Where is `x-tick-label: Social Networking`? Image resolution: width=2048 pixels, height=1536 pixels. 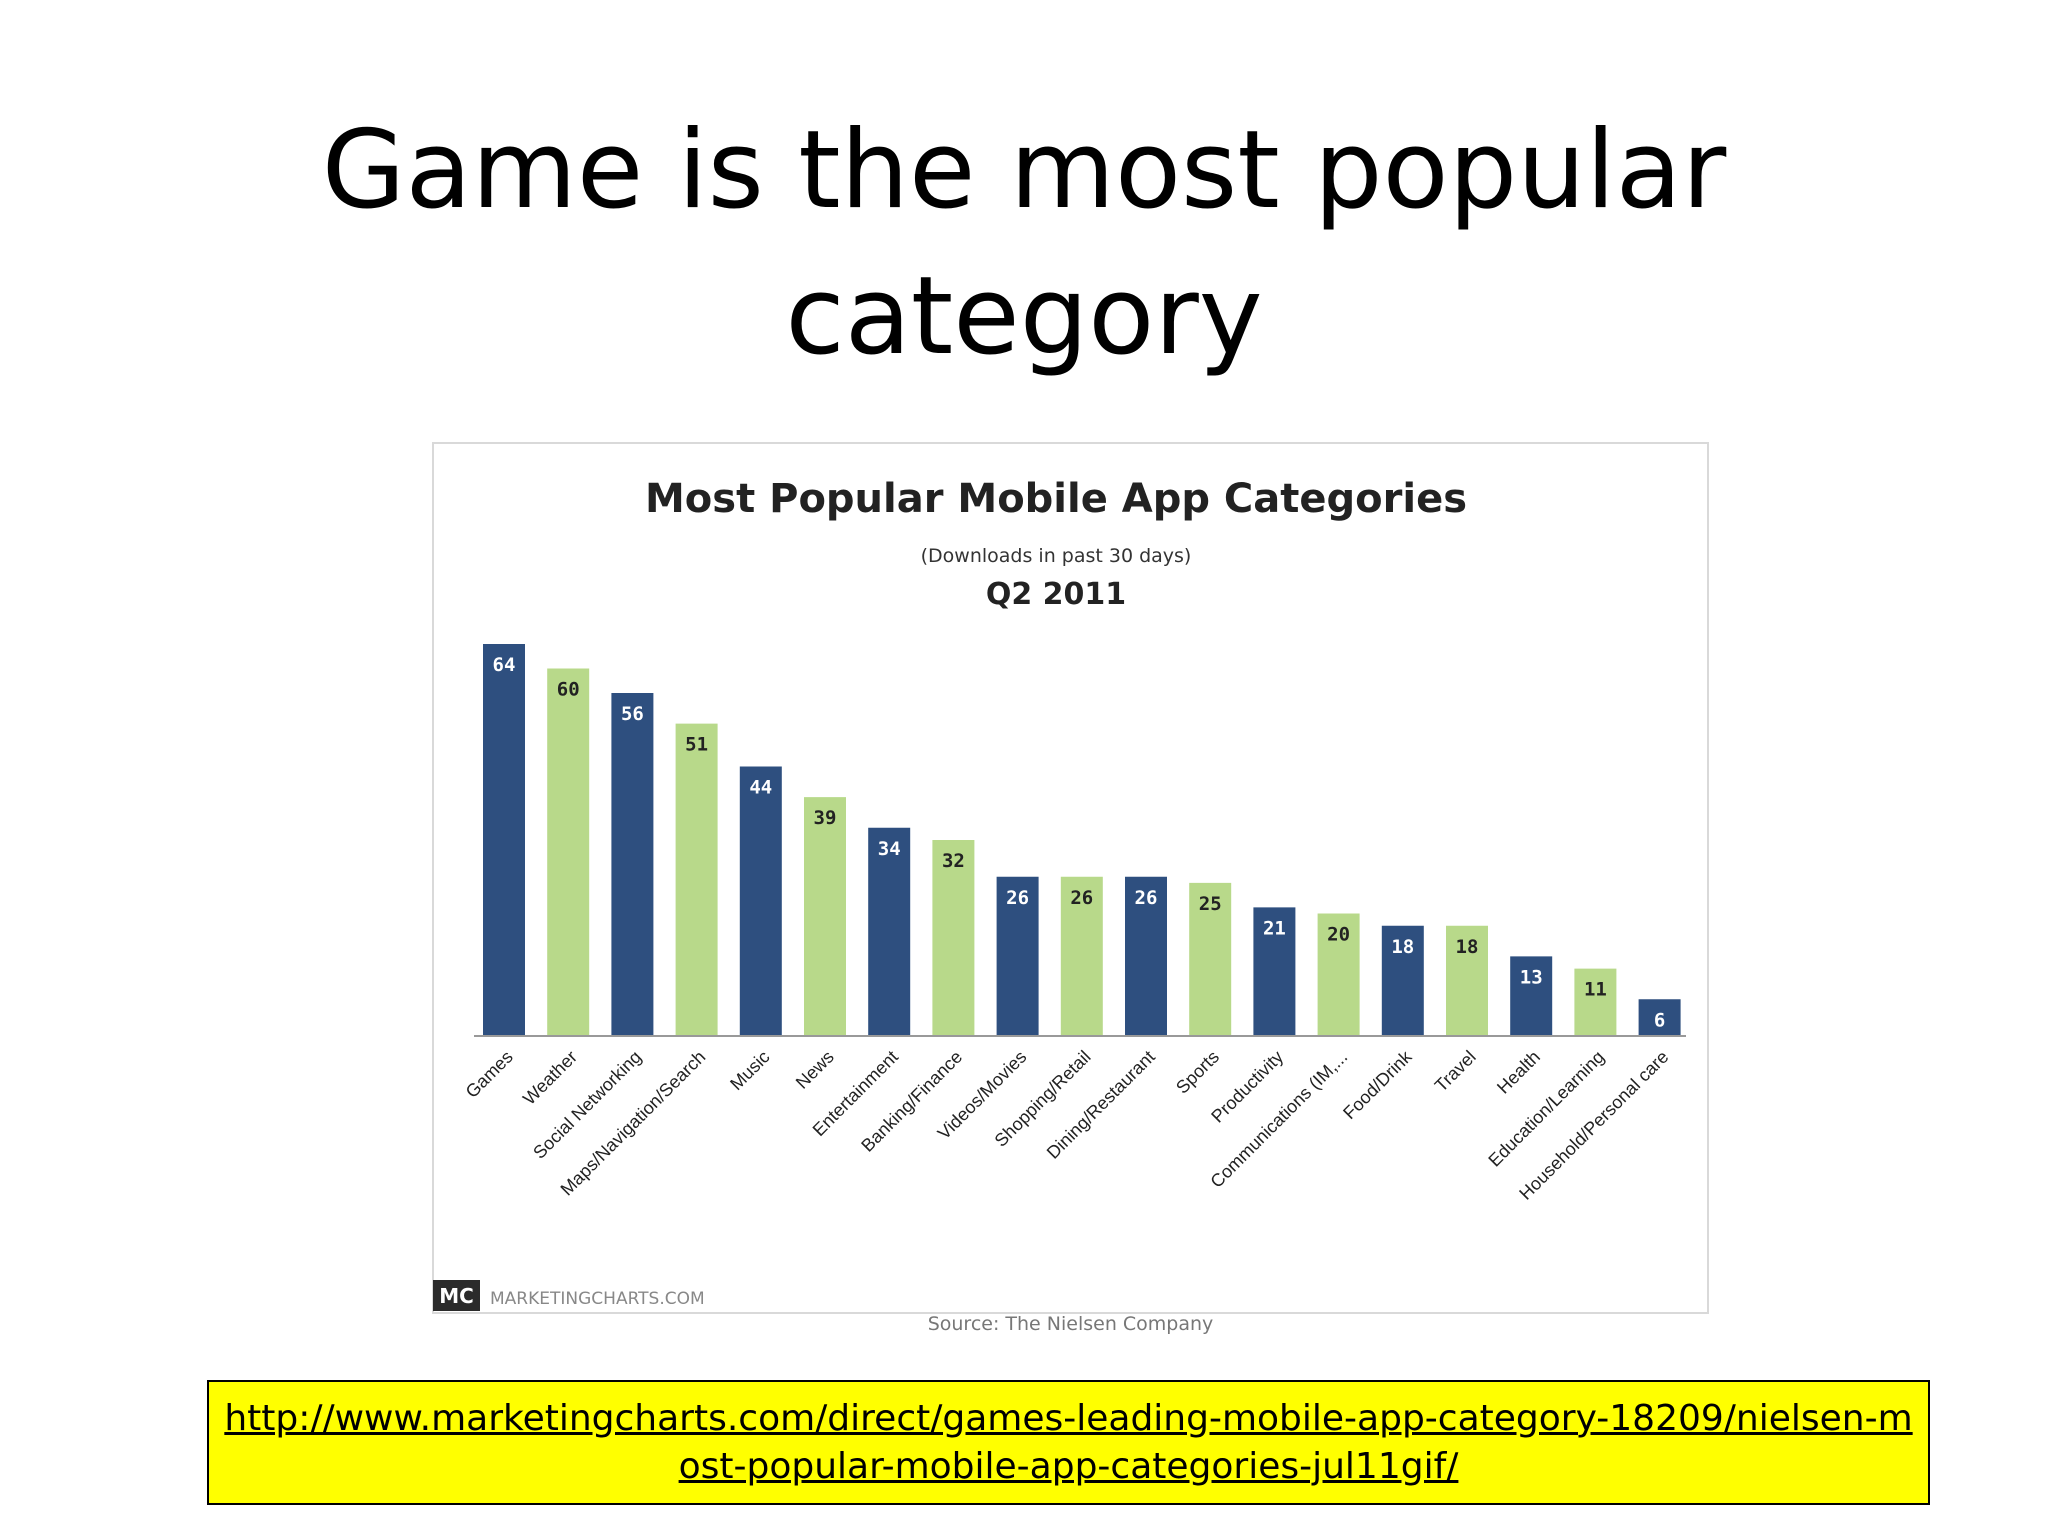 x-tick-label: Social Networking is located at coordinates (587, 1105).